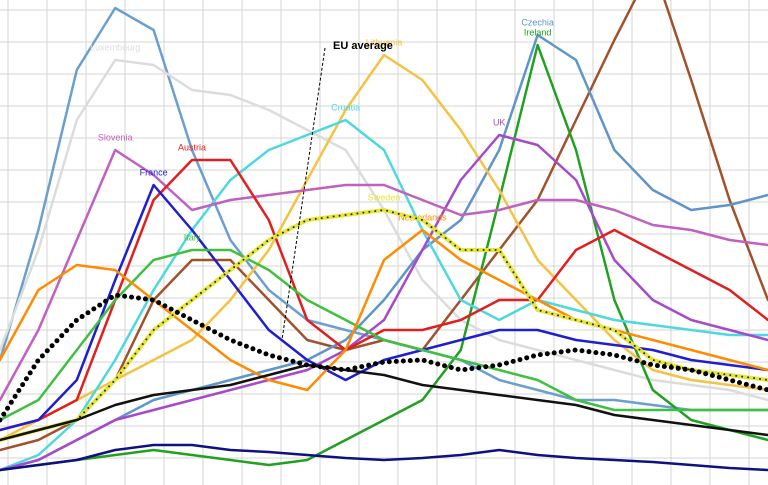  What do you see at coordinates (537, 22) in the screenshot?
I see `series-label: Czechia` at bounding box center [537, 22].